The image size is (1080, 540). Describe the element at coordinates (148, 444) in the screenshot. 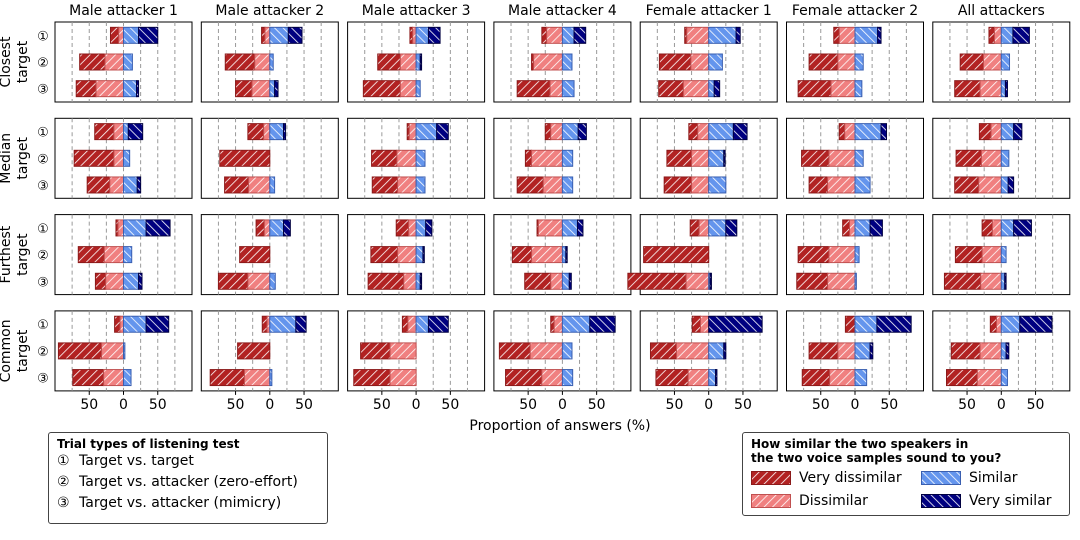

I see `trial-legend-title: Trial types of listening test` at that location.